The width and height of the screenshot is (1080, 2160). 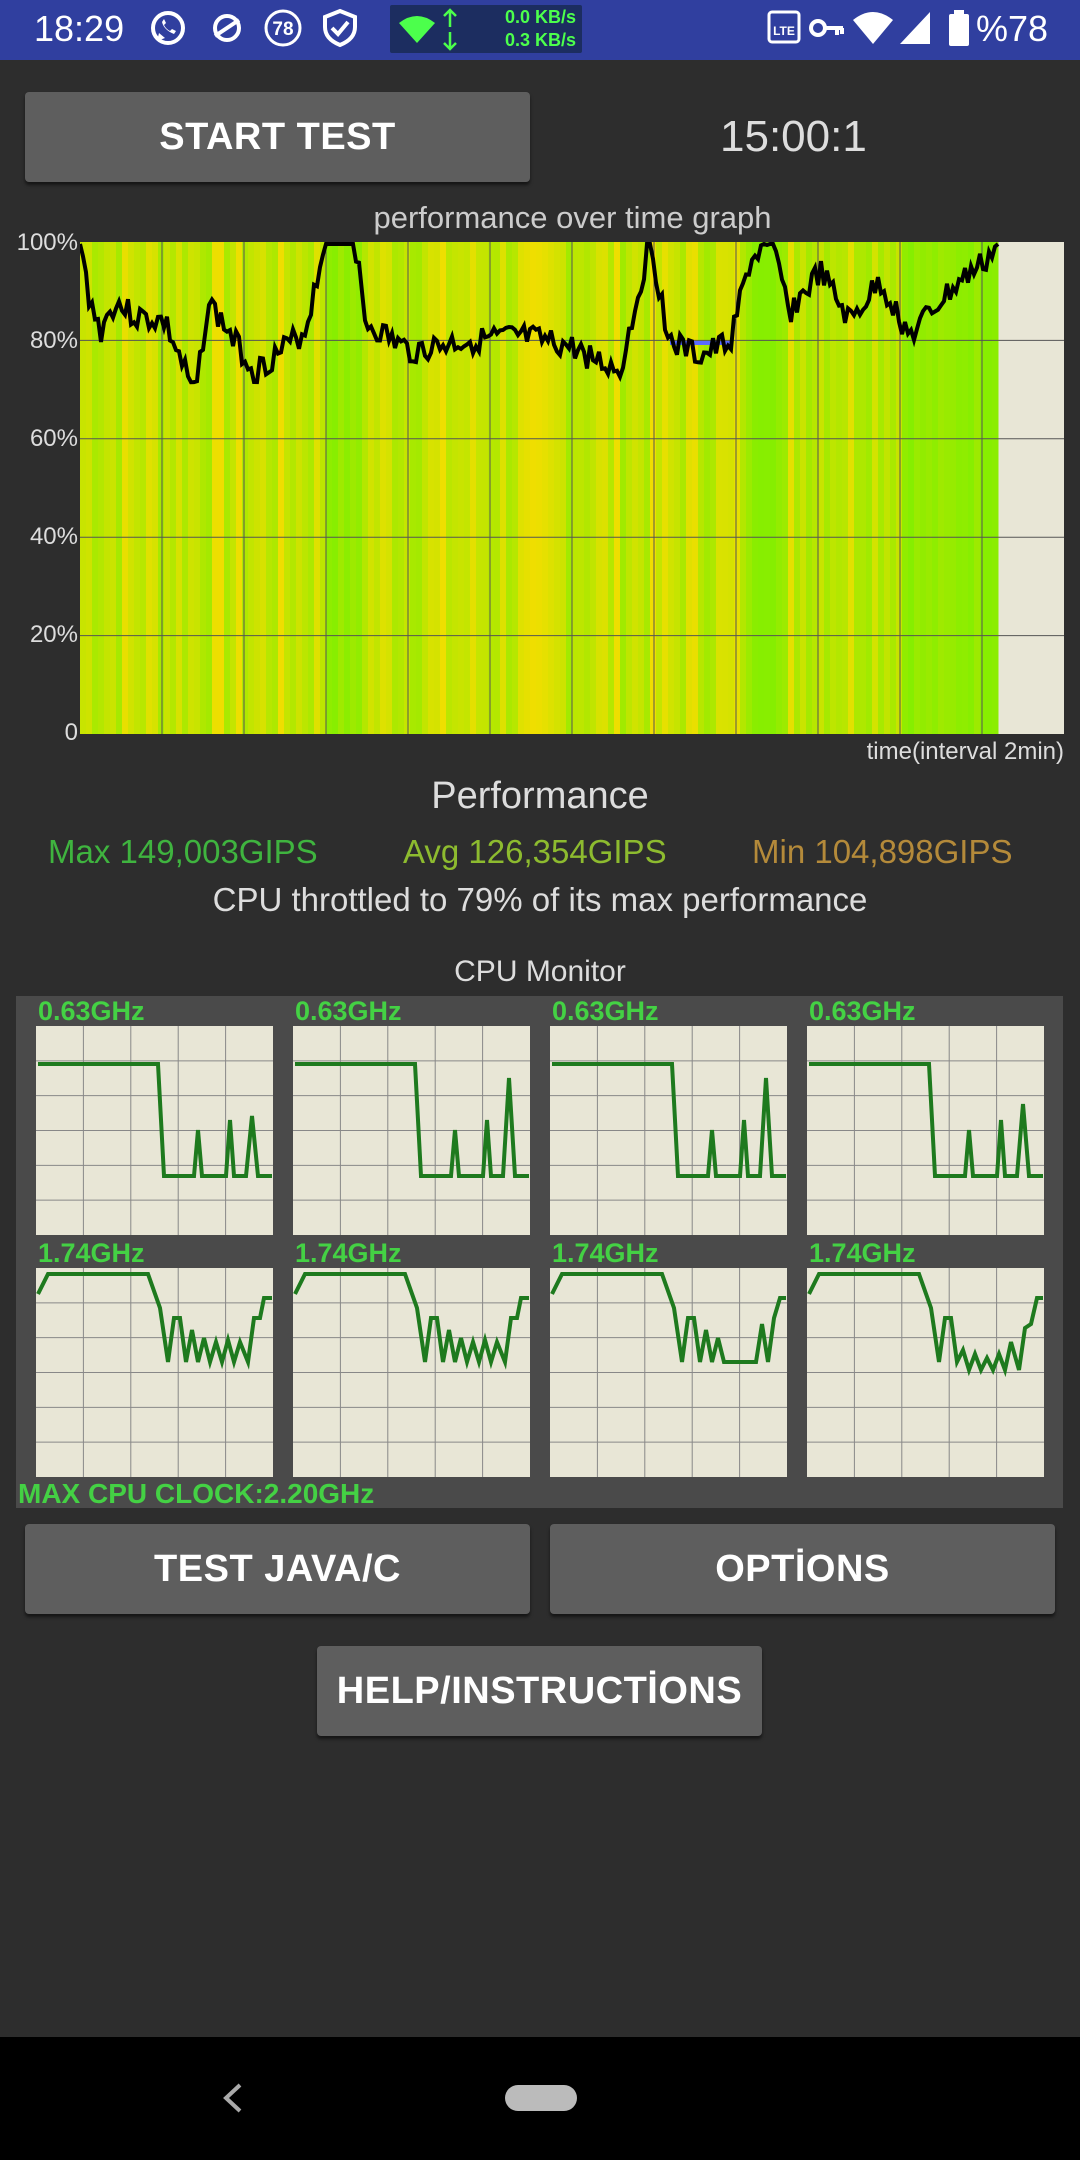 I want to click on help-instructions-button: HELP/INSTRUCTİONS, so click(x=539, y=1691).